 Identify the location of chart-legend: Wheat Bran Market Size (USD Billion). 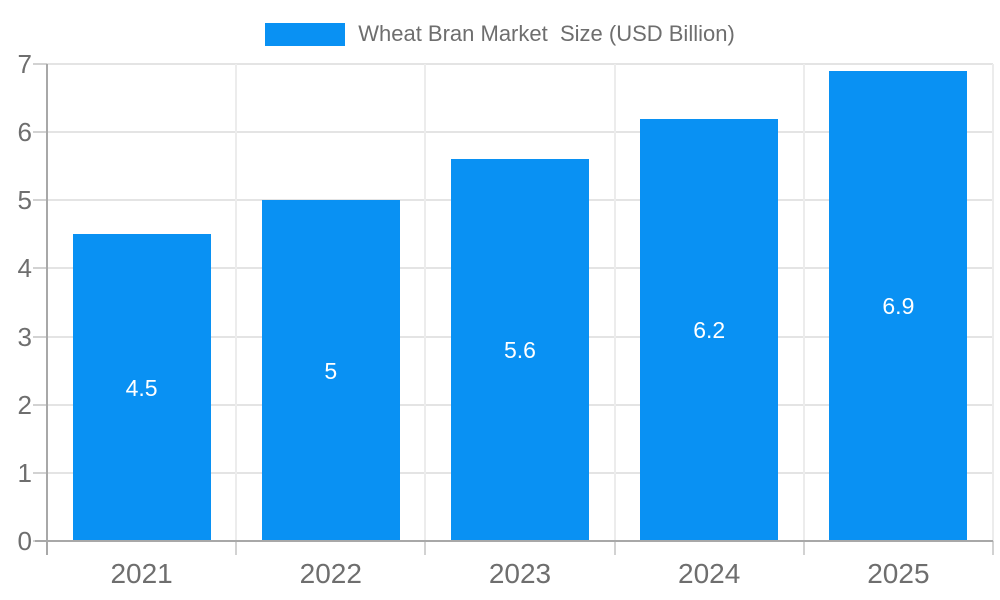
(500, 34).